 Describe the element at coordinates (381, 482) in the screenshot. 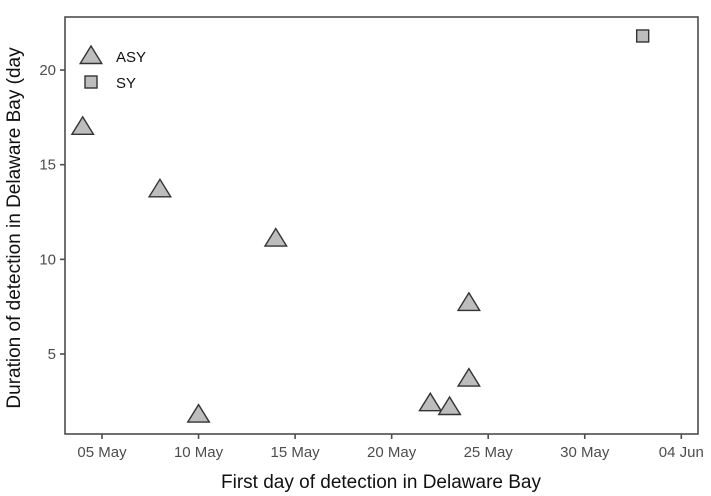

I see `x-axis-title: First day of detection in Delaware Bay` at that location.